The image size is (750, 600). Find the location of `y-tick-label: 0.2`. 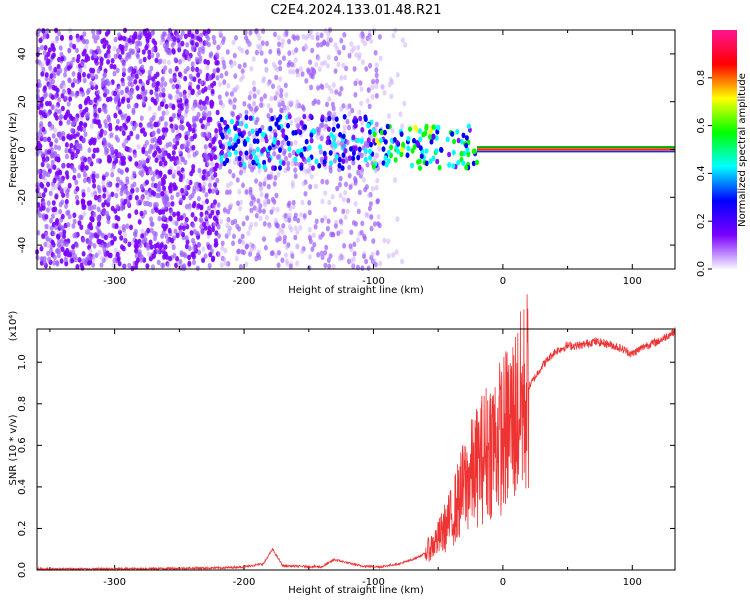

y-tick-label: 0.2 is located at coordinates (22, 528).